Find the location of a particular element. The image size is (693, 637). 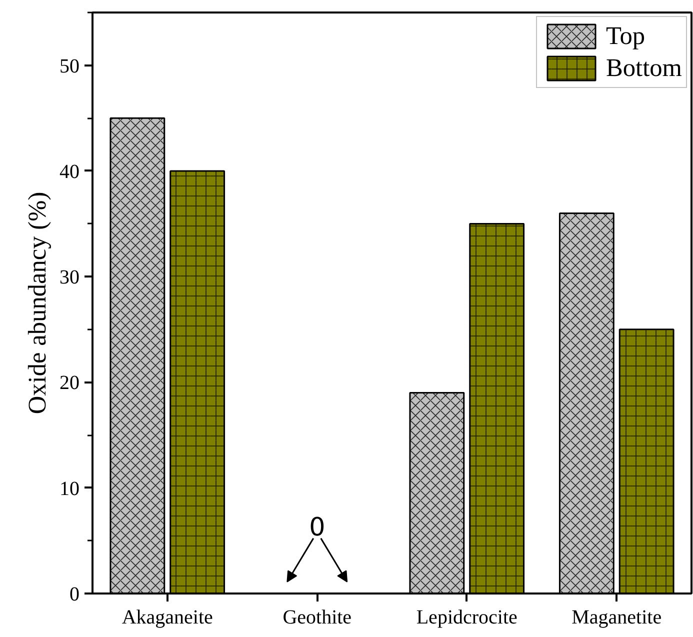

legend-label: Top is located at coordinates (626, 36).